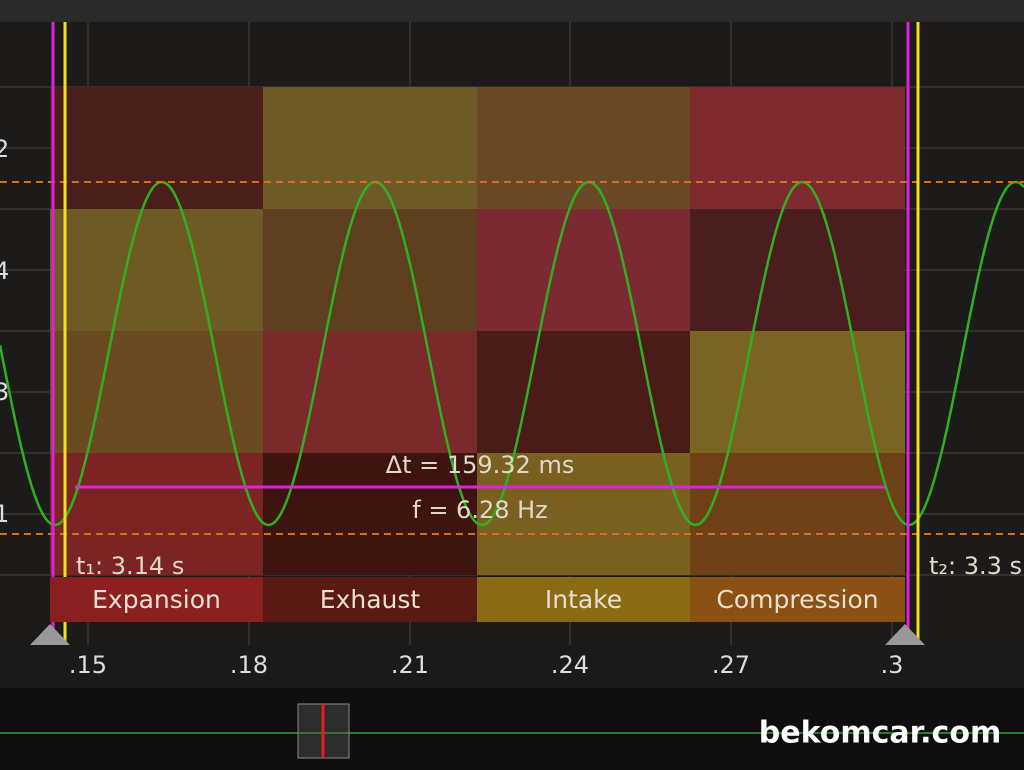  Describe the element at coordinates (4, 271) in the screenshot. I see `y-tick-label: 4` at that location.